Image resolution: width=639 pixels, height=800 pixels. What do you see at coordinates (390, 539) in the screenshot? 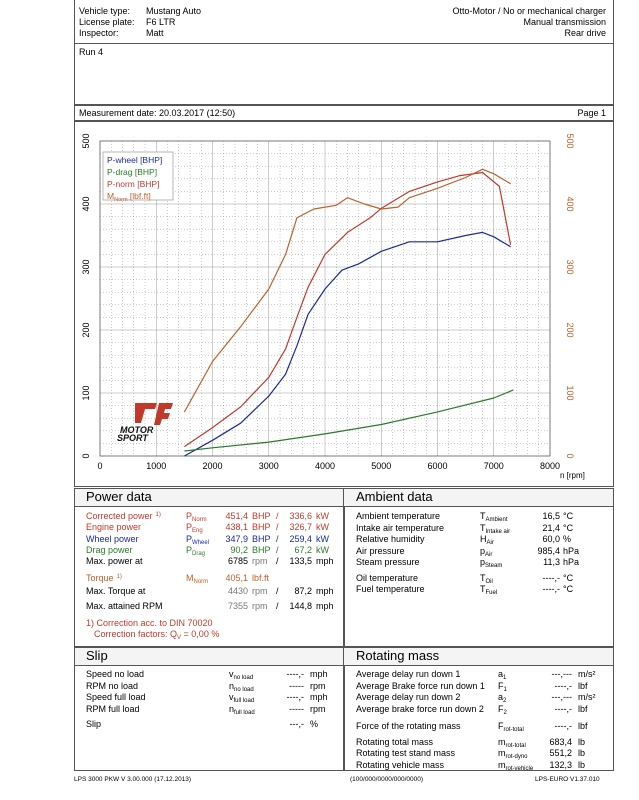
I see `ambient-row-label: Relative humidity` at bounding box center [390, 539].